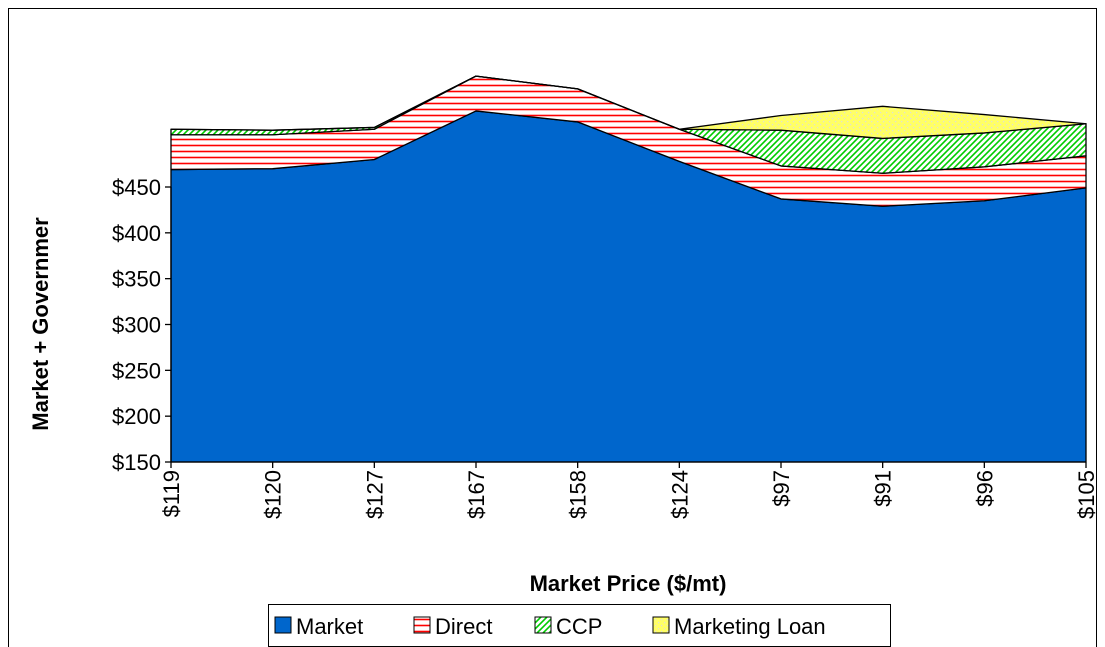 This screenshot has width=1105, height=647. What do you see at coordinates (136, 233) in the screenshot?
I see `y-tick-label: $400` at bounding box center [136, 233].